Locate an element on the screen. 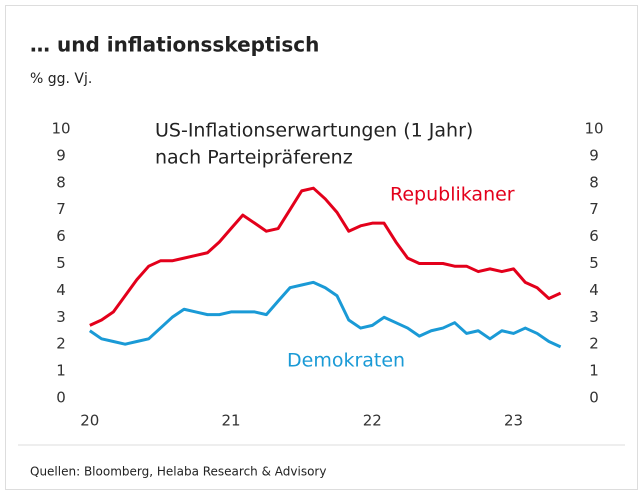 Image resolution: width=643 pixels, height=495 pixels. y-tick-label: 0 is located at coordinates (61, 398).